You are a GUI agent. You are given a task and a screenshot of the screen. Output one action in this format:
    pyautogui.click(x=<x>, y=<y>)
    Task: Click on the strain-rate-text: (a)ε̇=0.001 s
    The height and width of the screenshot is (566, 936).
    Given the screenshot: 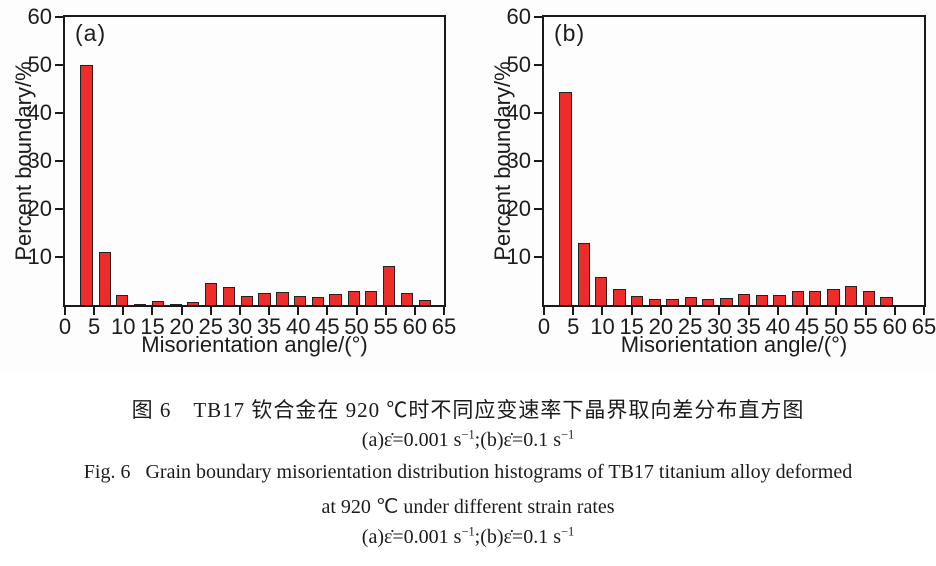 What is the action you would take?
    pyautogui.click(x=411, y=537)
    